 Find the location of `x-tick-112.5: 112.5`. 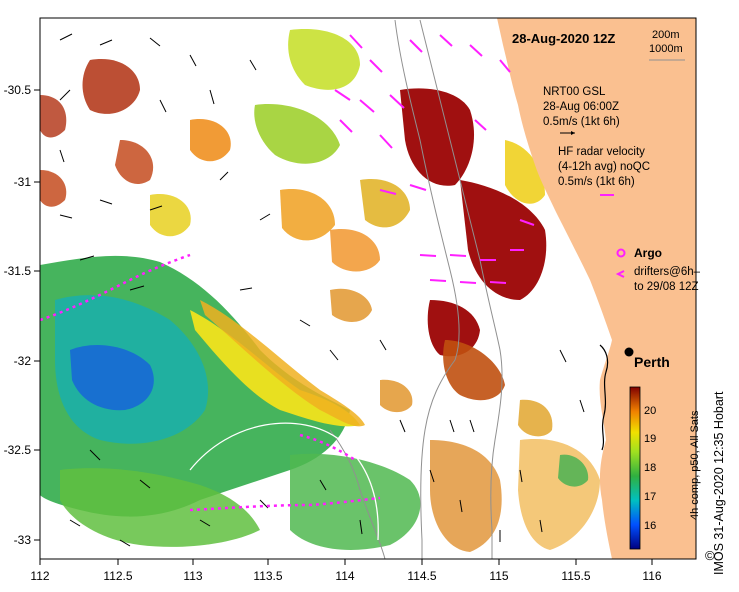

x-tick-112.5: 112.5 is located at coordinates (117, 576).